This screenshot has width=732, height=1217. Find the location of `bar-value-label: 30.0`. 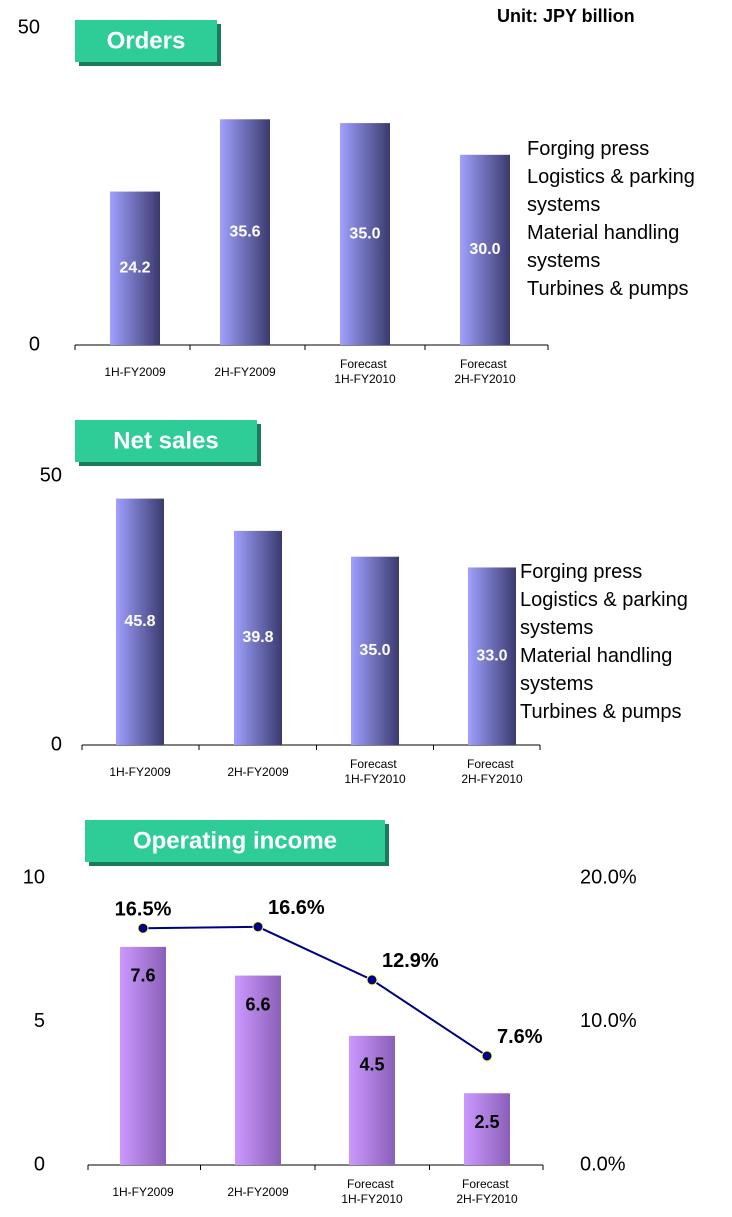

bar-value-label: 30.0 is located at coordinates (484, 249).